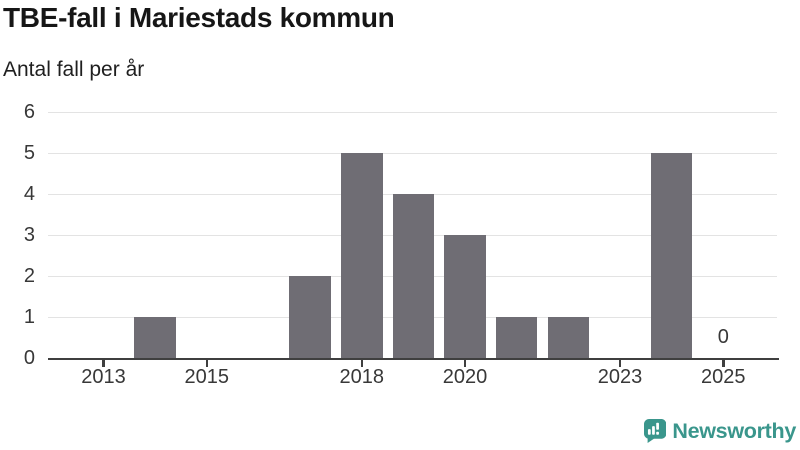 The width and height of the screenshot is (800, 450). Describe the element at coordinates (734, 431) in the screenshot. I see `newsworthy-logo-text: Newsworthy` at that location.